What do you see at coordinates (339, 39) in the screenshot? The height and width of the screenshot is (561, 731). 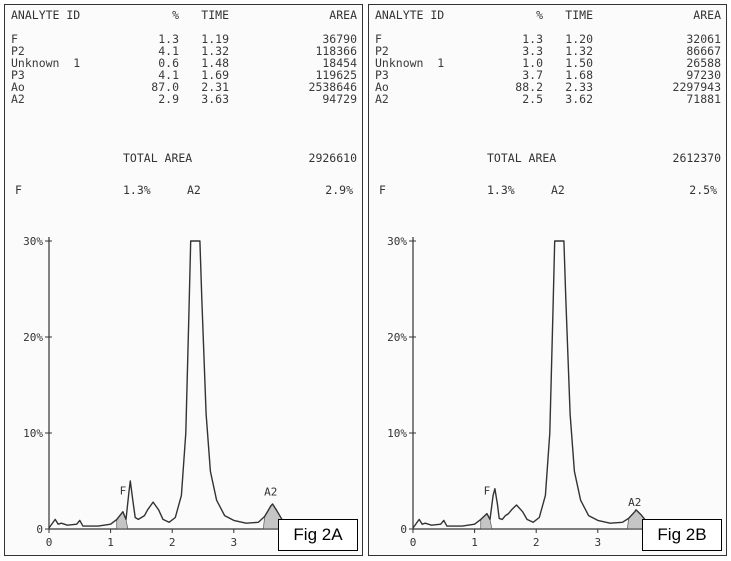 I see `analyte-area: 36790` at bounding box center [339, 39].